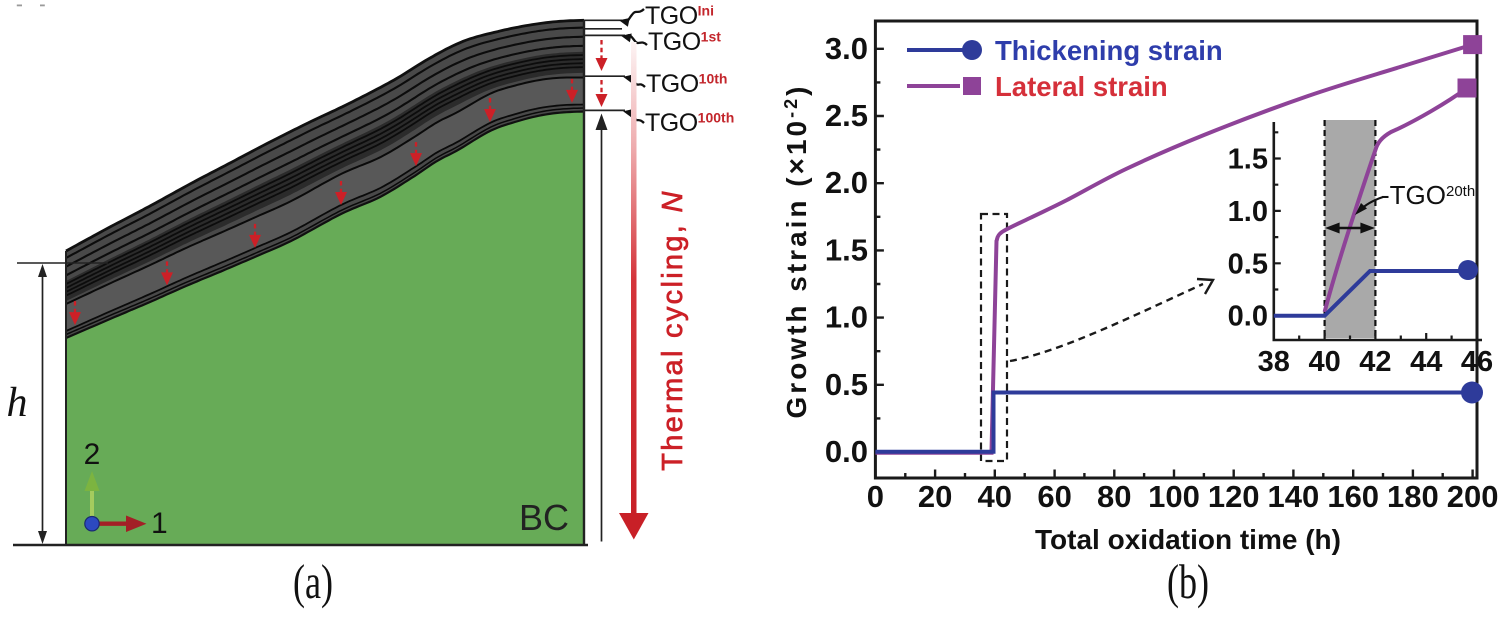 The height and width of the screenshot is (619, 1500). What do you see at coordinates (673, 330) in the screenshot?
I see `svg-text: Thermal cycling, N` at bounding box center [673, 330].